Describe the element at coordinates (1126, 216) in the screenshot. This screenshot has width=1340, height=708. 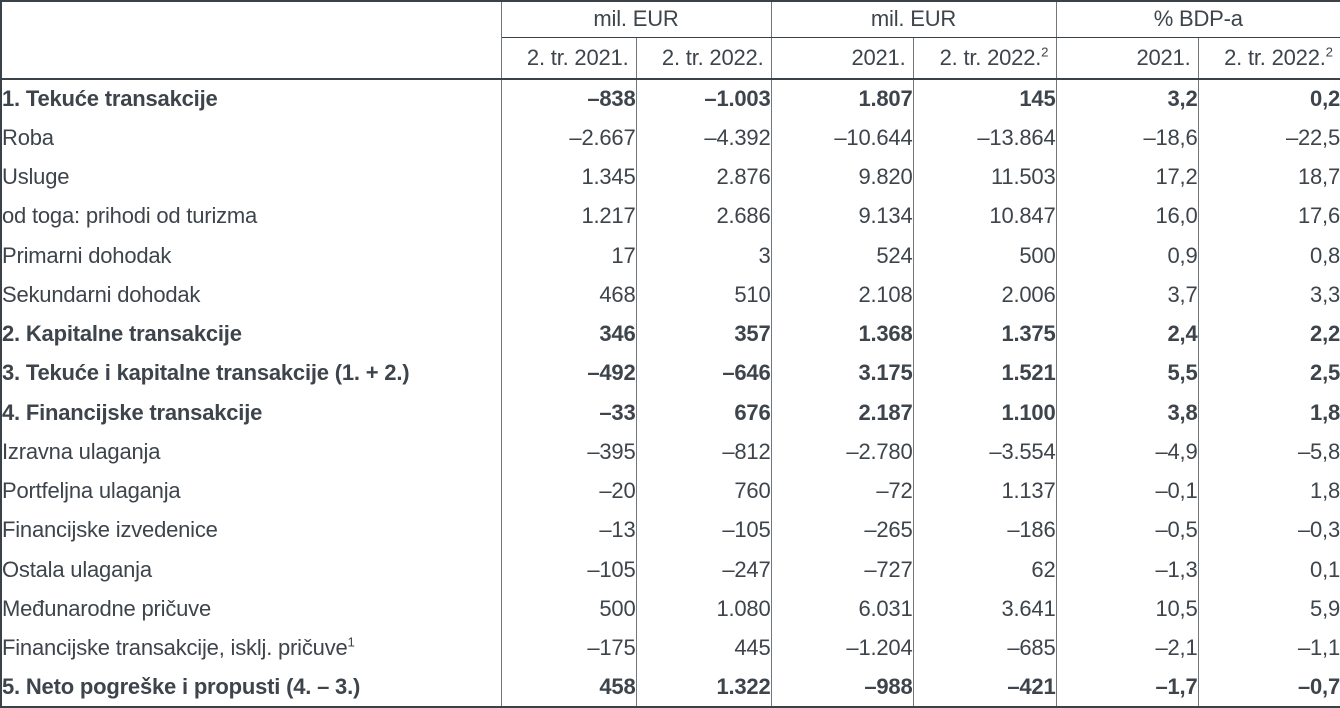
I see `cell-value: 16,0` at that location.